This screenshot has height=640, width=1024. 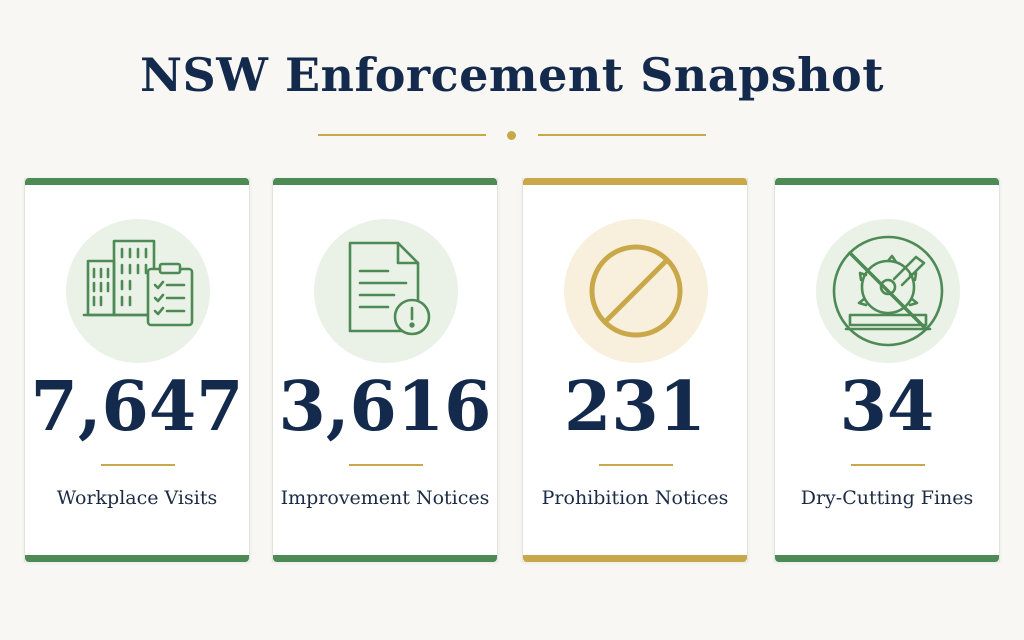 What do you see at coordinates (512, 75) in the screenshot?
I see `page-title: NSW Enforcement Snapshot` at bounding box center [512, 75].